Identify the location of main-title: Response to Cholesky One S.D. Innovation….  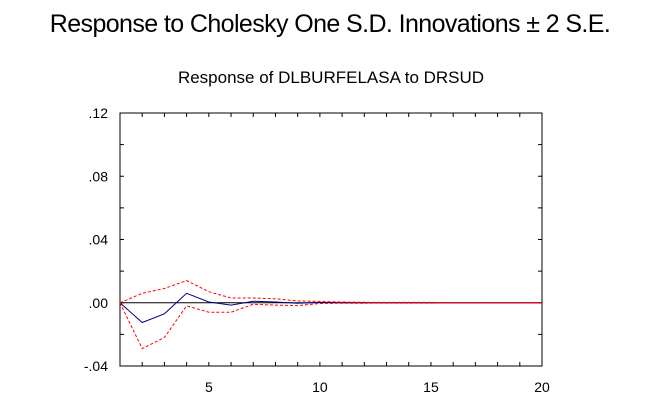
(330, 24).